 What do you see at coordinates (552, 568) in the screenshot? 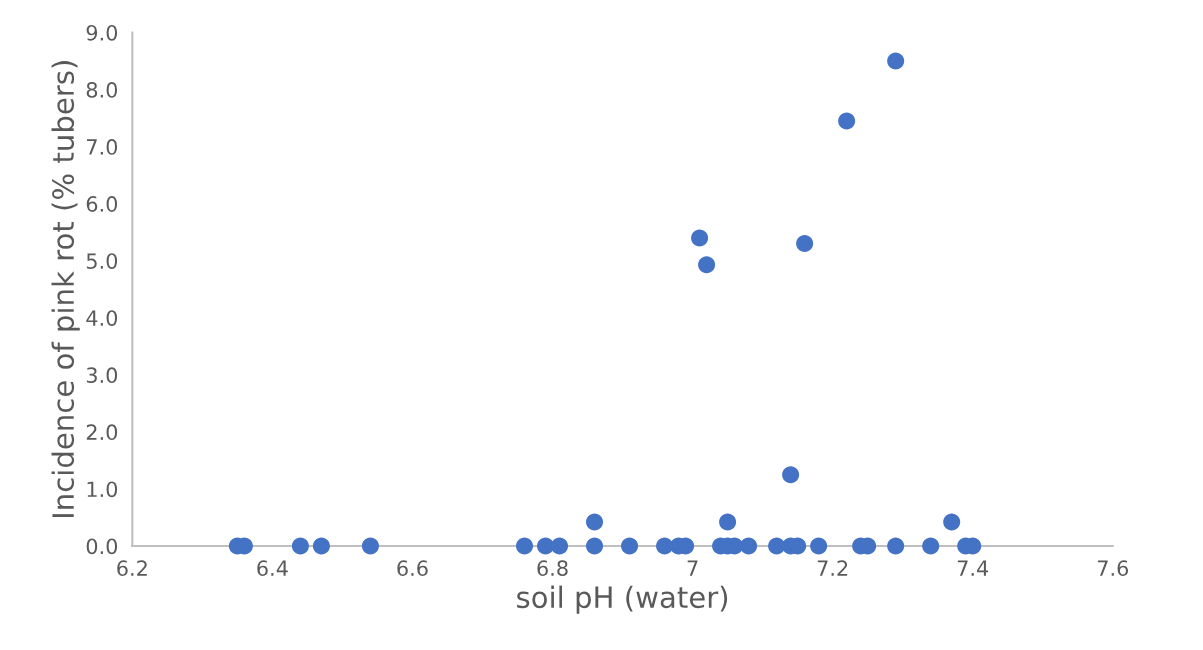
I see `x-tick-label: 6.8` at bounding box center [552, 568].